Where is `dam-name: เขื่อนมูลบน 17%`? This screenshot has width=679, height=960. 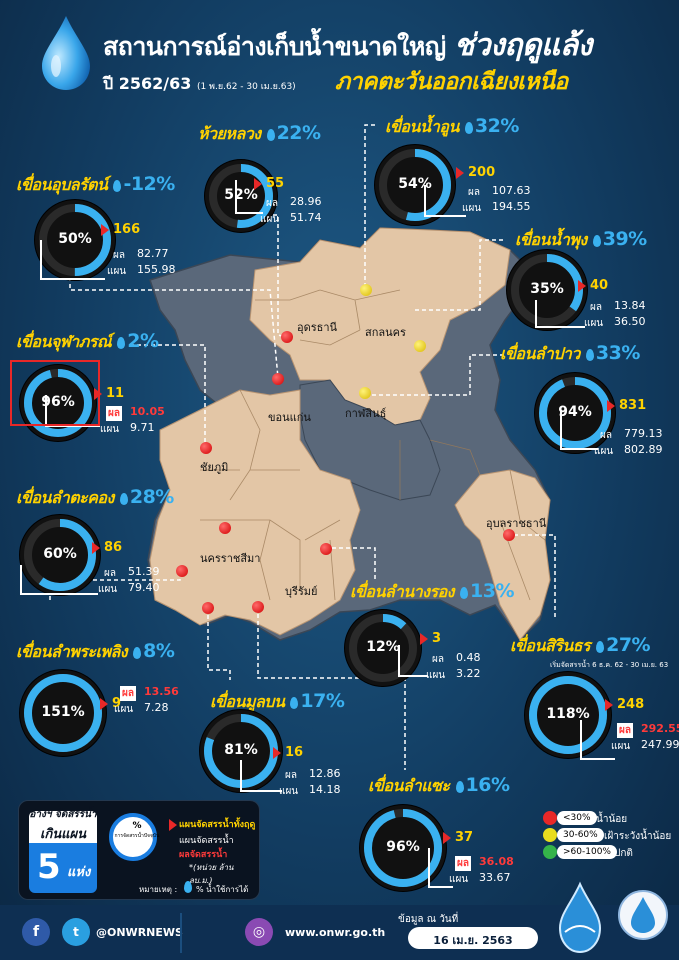
dam-name: เขื่อนมูลบน 17% is located at coordinates (277, 701).